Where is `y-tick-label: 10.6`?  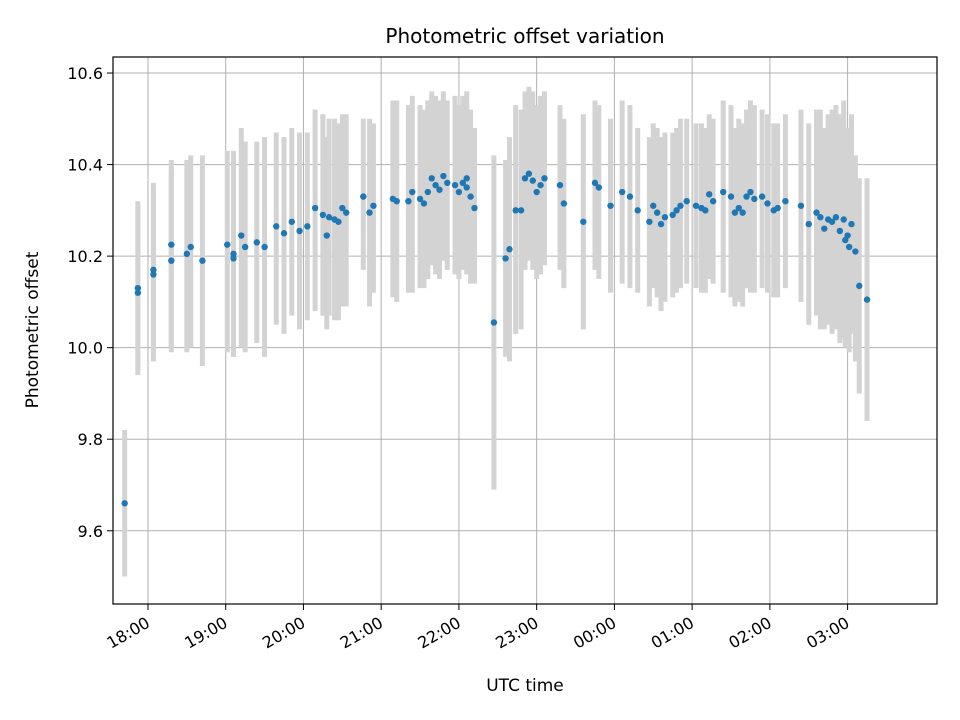
y-tick-label: 10.6 is located at coordinates (85, 73).